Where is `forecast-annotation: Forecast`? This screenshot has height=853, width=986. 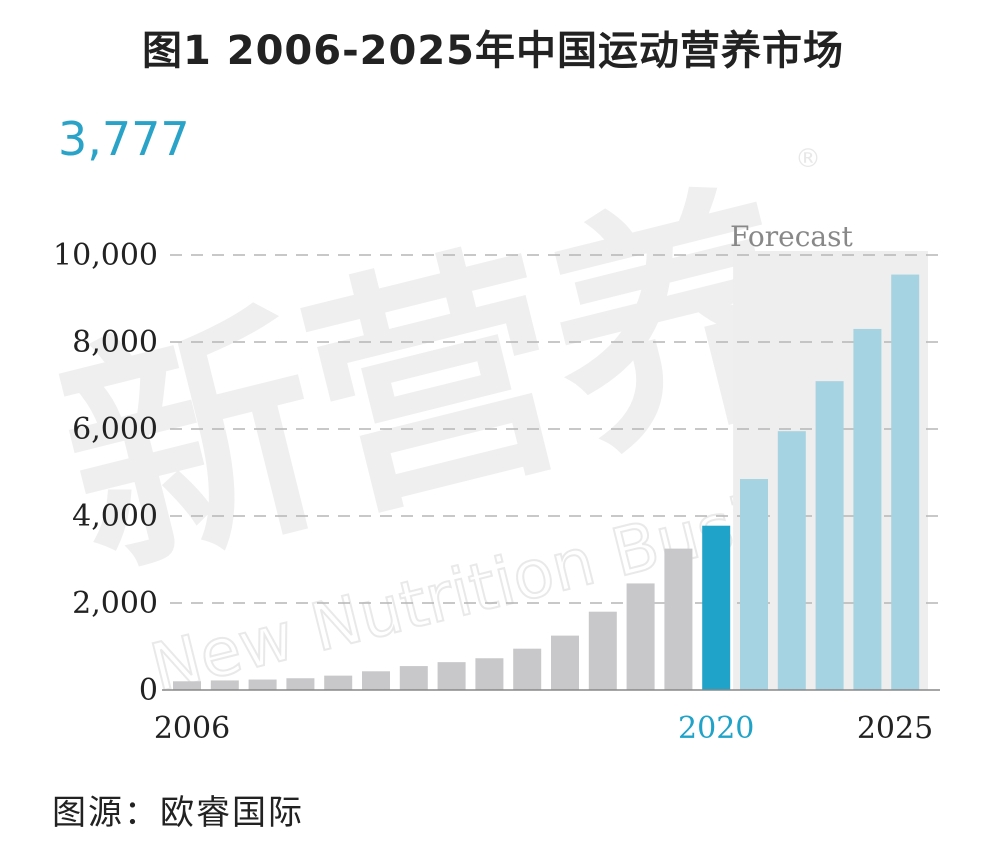
forecast-annotation: Forecast is located at coordinates (791, 236).